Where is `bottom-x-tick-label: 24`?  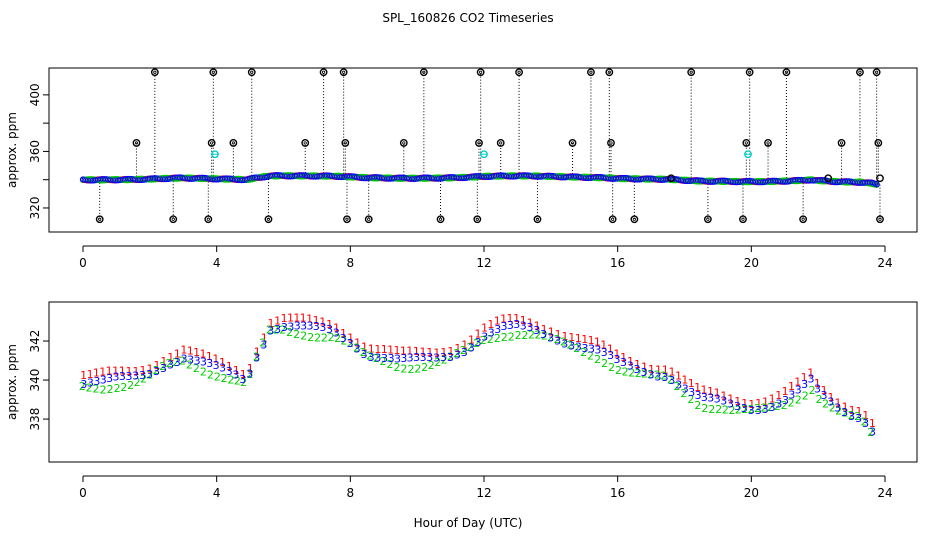
bottom-x-tick-label: 24 is located at coordinates (884, 493).